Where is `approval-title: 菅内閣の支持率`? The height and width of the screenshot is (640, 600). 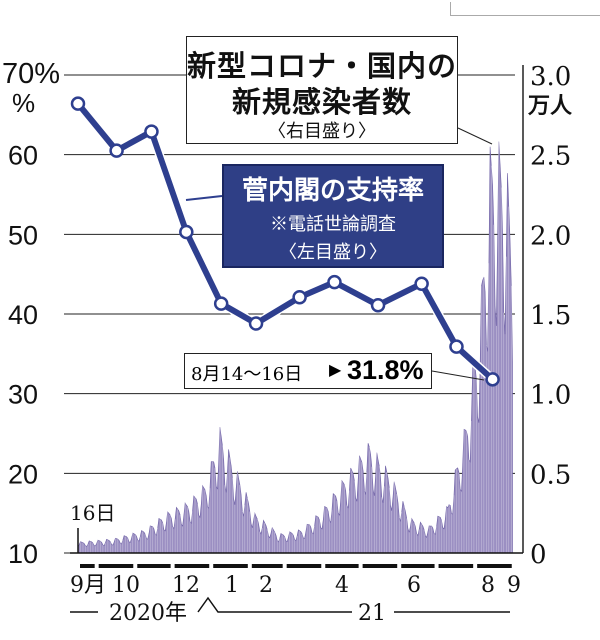 approval-title: 菅内閣の支持率 is located at coordinates (332, 191).